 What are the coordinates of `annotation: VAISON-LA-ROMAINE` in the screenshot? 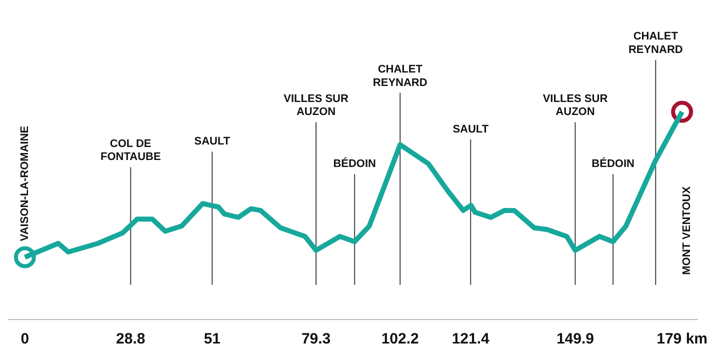 It's located at (24, 184).